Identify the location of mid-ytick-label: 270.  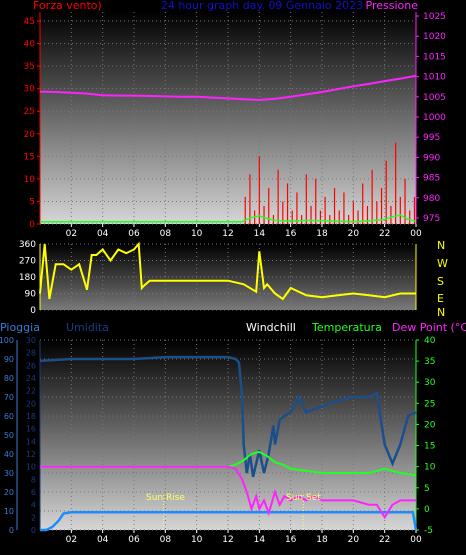
(27, 262).